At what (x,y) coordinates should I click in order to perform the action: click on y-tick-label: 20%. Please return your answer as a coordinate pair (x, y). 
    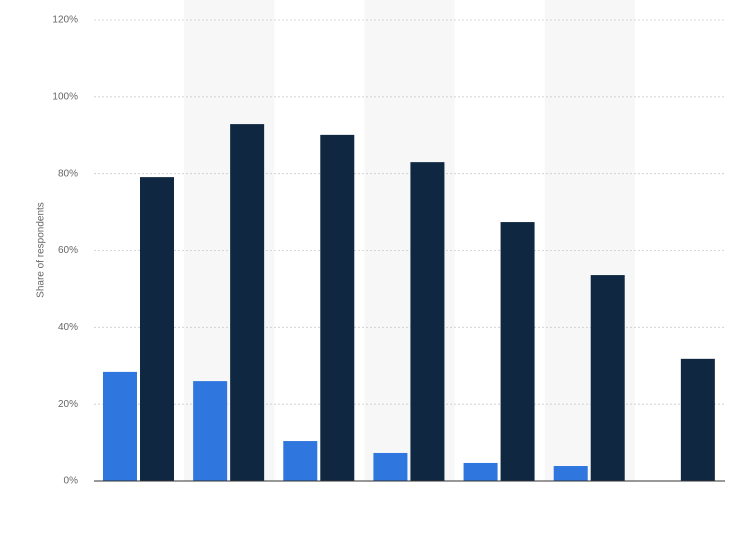
    Looking at the image, I should click on (68, 404).